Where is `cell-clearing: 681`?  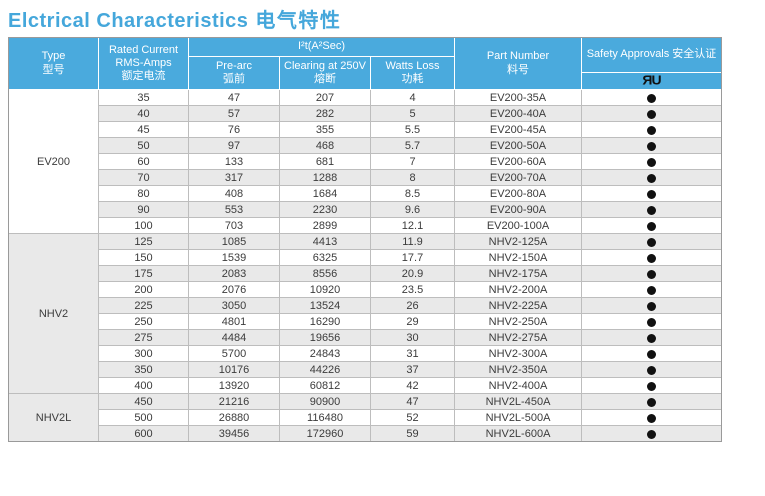
cell-clearing: 681 is located at coordinates (325, 162).